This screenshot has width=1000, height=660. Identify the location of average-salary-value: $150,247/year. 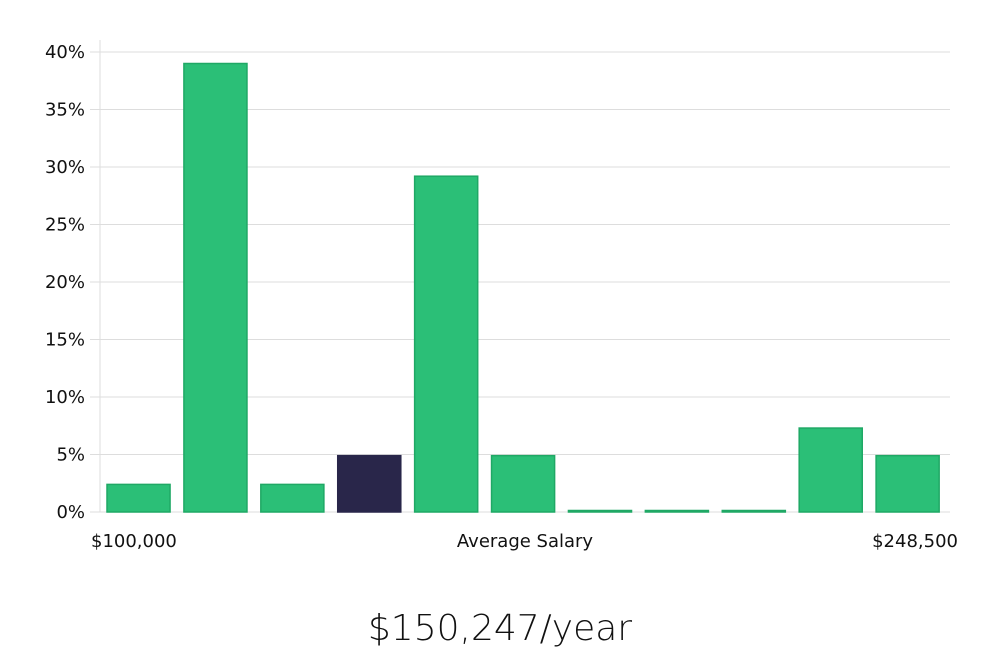
(500, 628).